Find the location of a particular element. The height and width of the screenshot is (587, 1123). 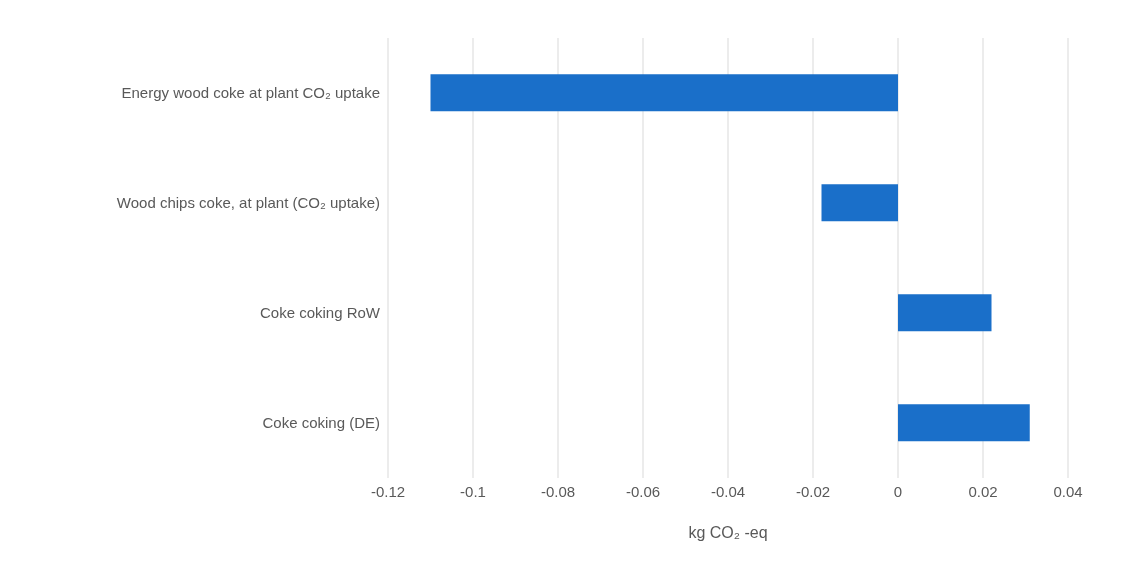

x-axis-title: kg CO₂ -eq is located at coordinates (728, 532).